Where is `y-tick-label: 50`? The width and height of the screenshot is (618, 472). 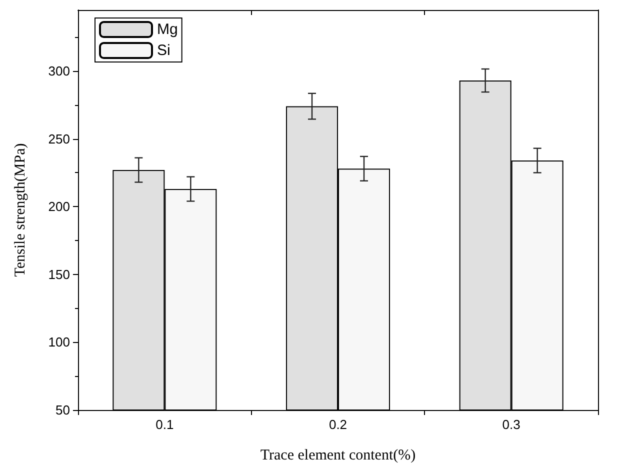 y-tick-label: 50 is located at coordinates (63, 410).